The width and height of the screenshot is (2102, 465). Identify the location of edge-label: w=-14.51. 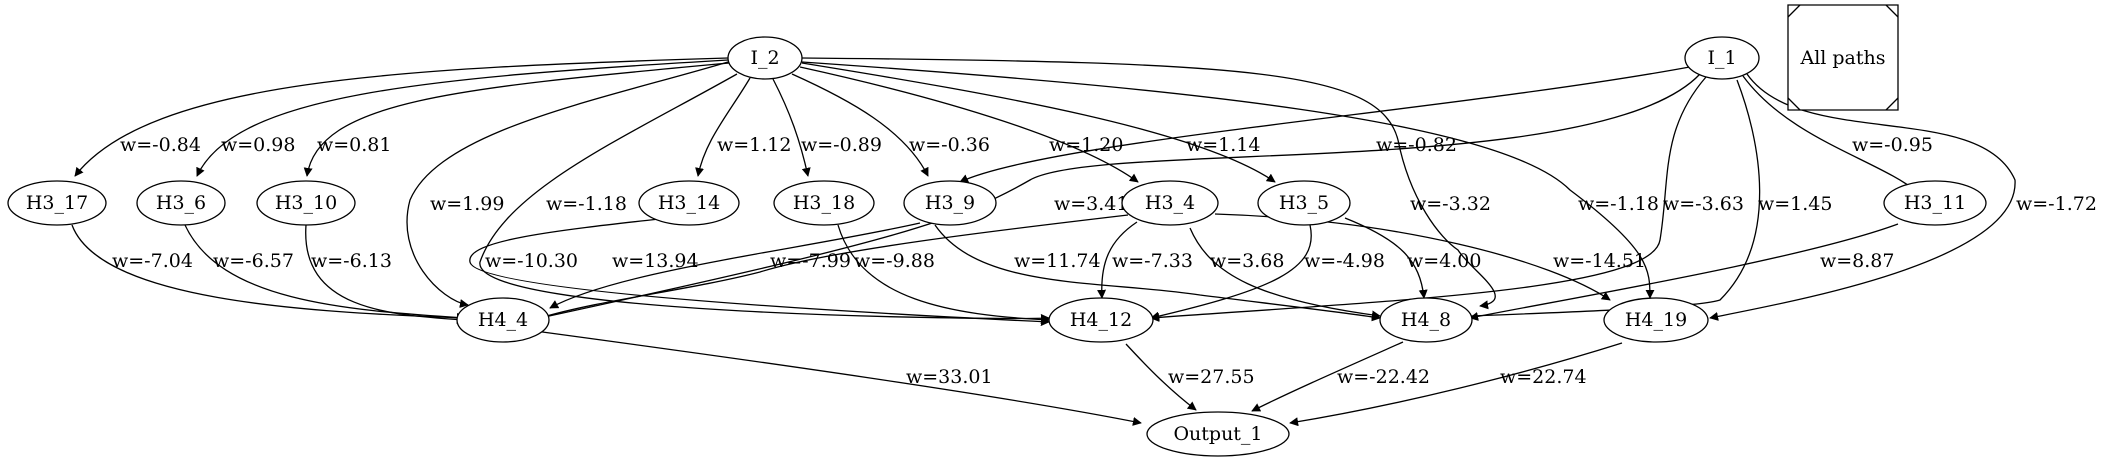
(1599, 261).